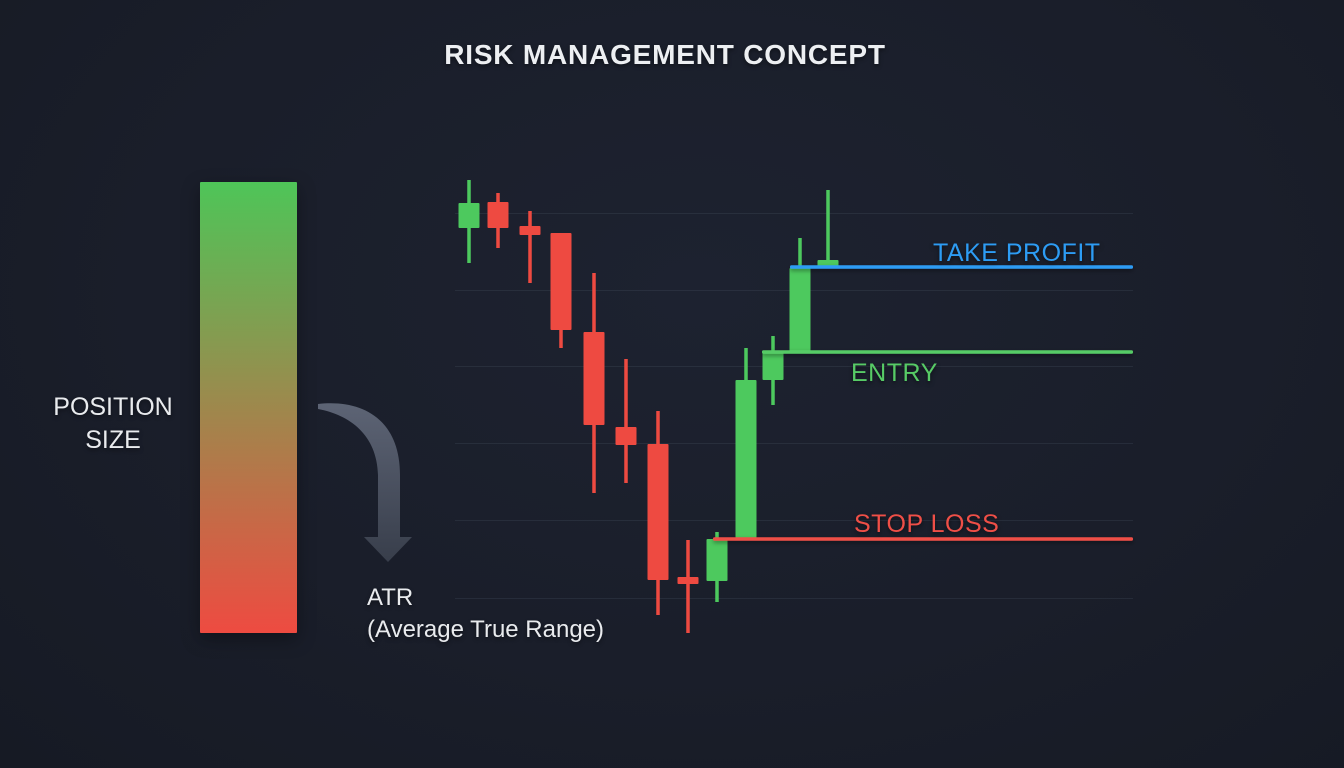 This screenshot has width=1344, height=768. I want to click on page-title: RISK MANAGEMENT CONCEPT, so click(665, 54).